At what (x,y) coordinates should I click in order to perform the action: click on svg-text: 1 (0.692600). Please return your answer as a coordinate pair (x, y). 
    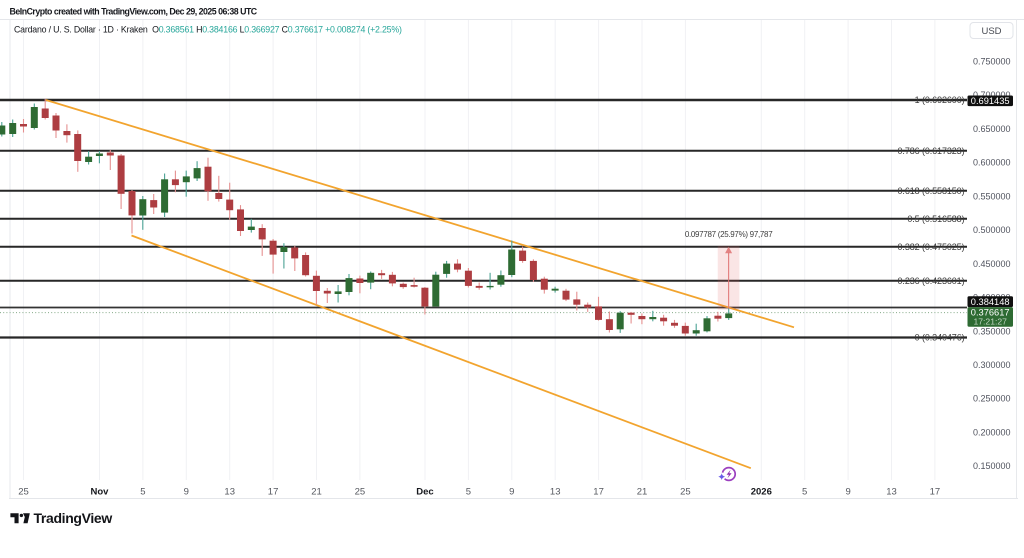
    Looking at the image, I should click on (940, 100).